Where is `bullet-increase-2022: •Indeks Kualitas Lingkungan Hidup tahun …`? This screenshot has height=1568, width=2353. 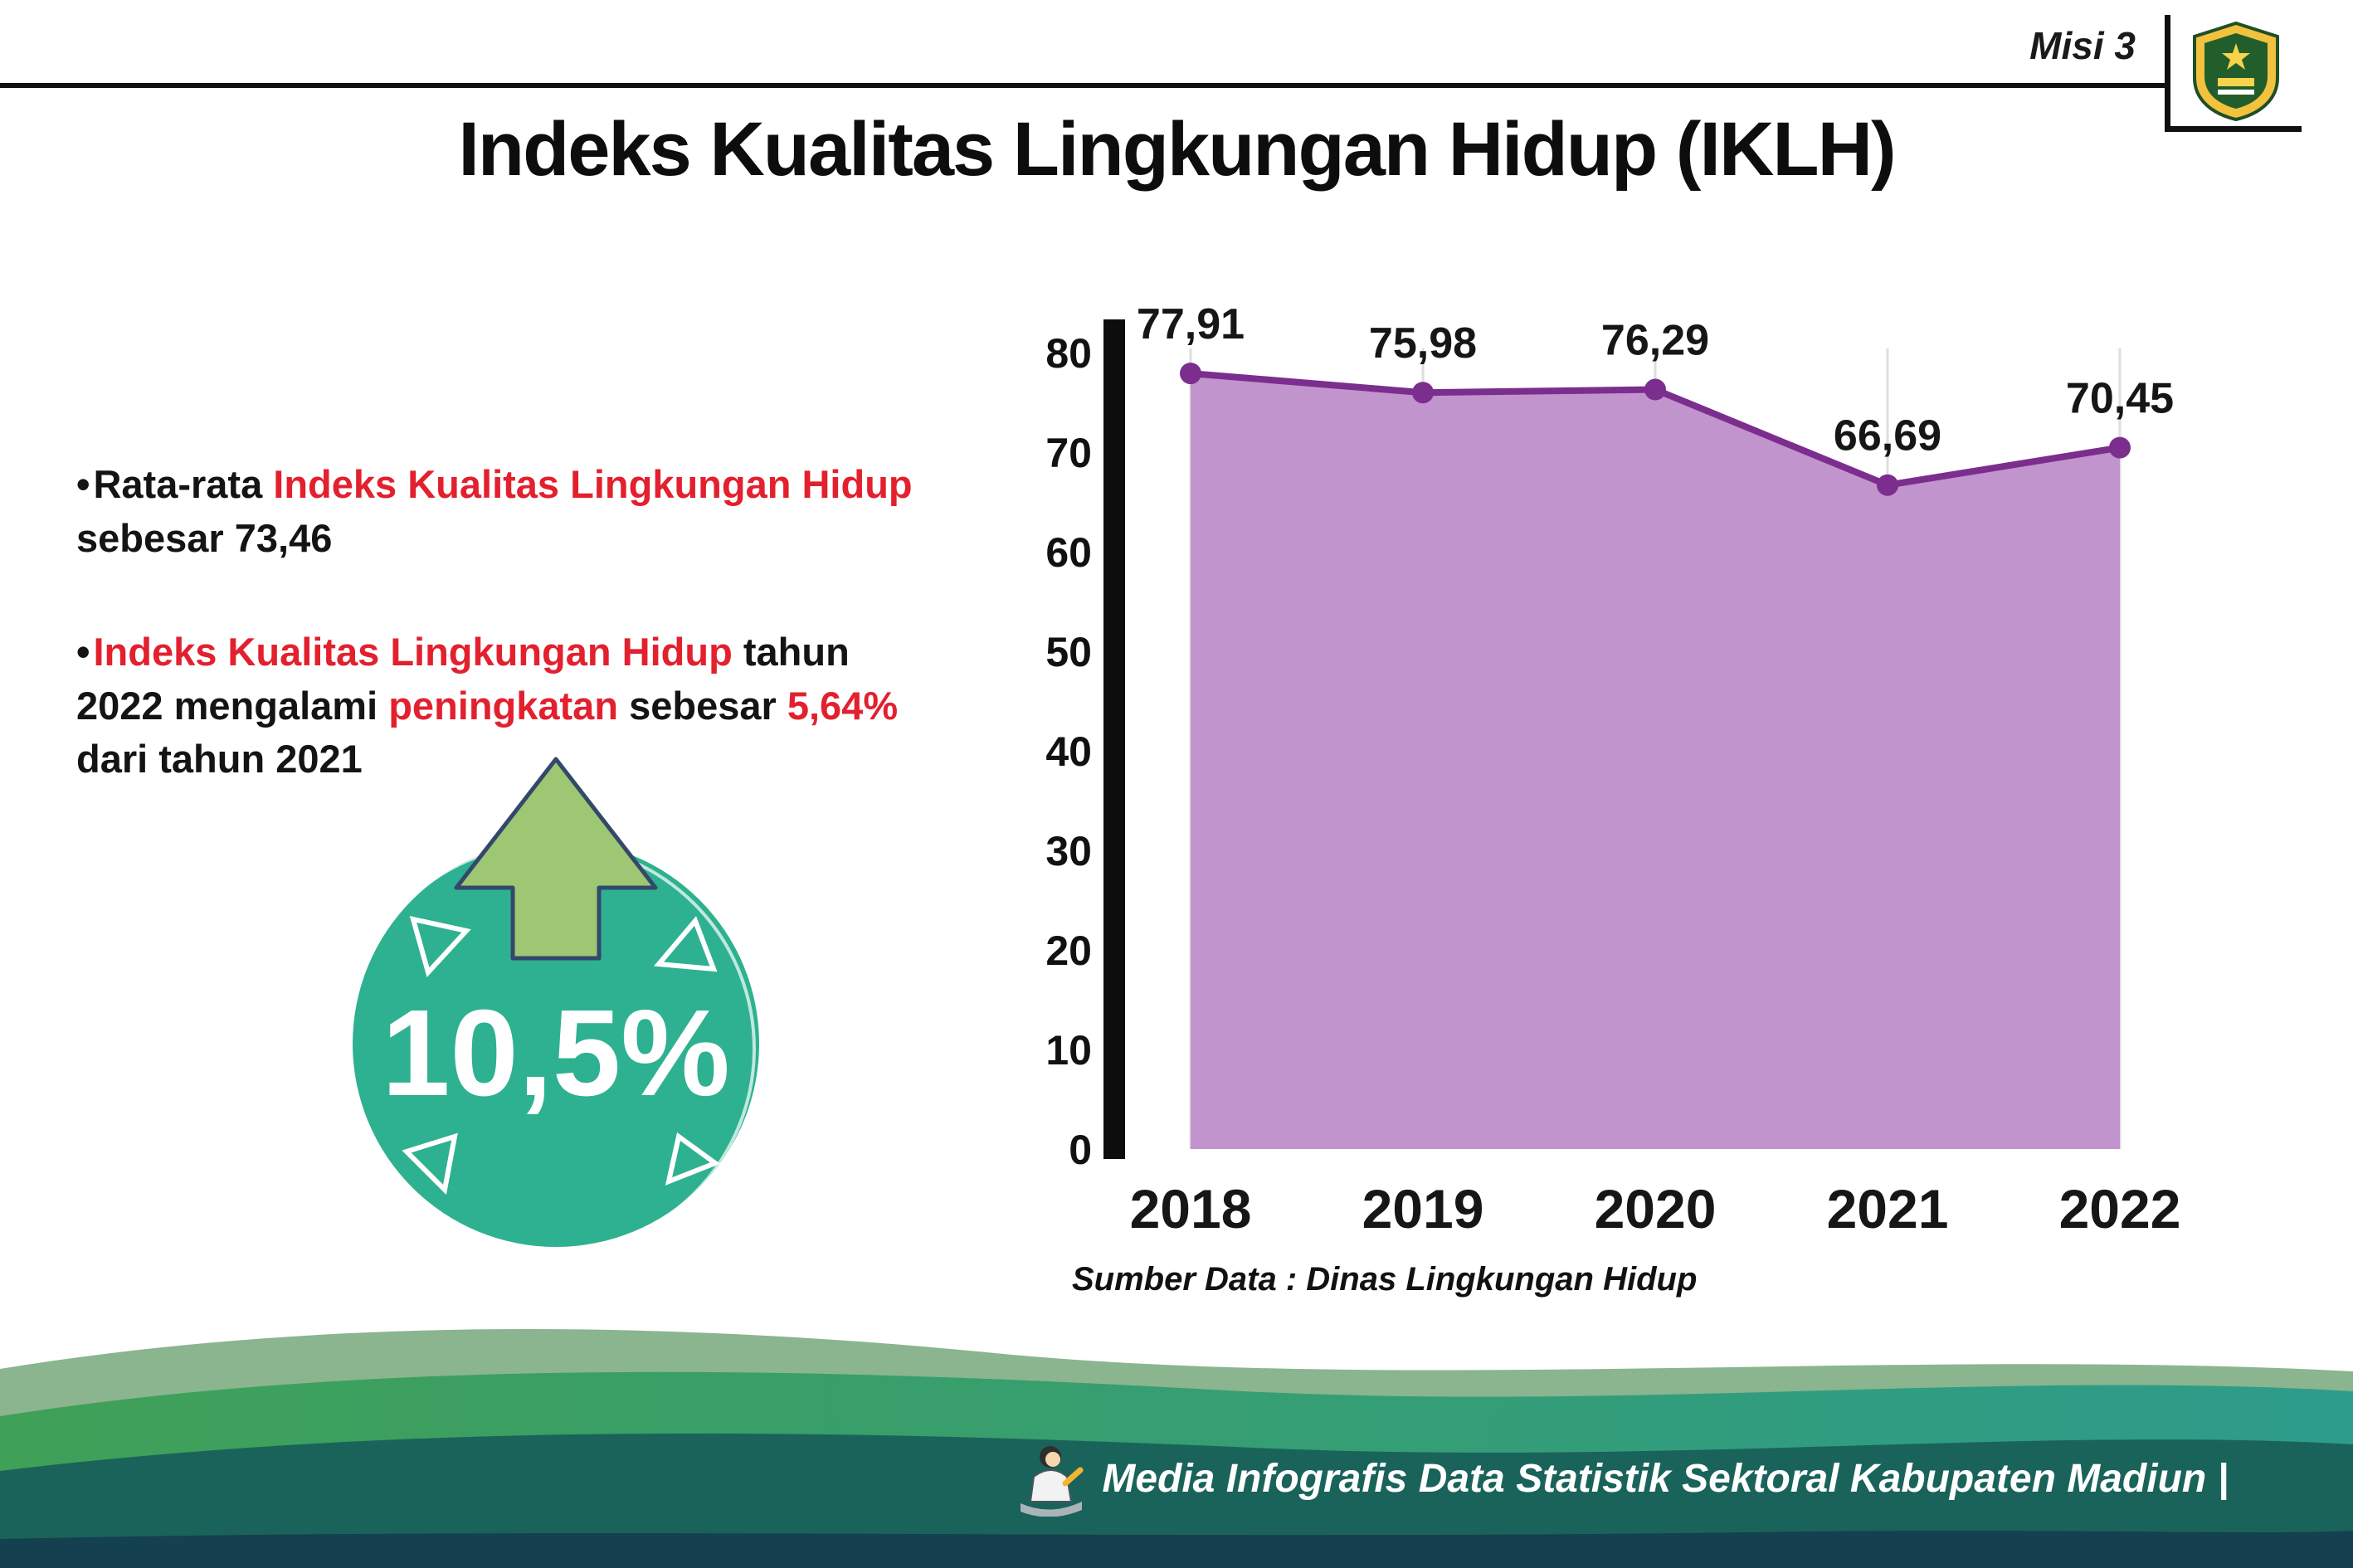
bullet-increase-2022: •Indeks Kualitas Lingkungan Hidup tahun … is located at coordinates (503, 706).